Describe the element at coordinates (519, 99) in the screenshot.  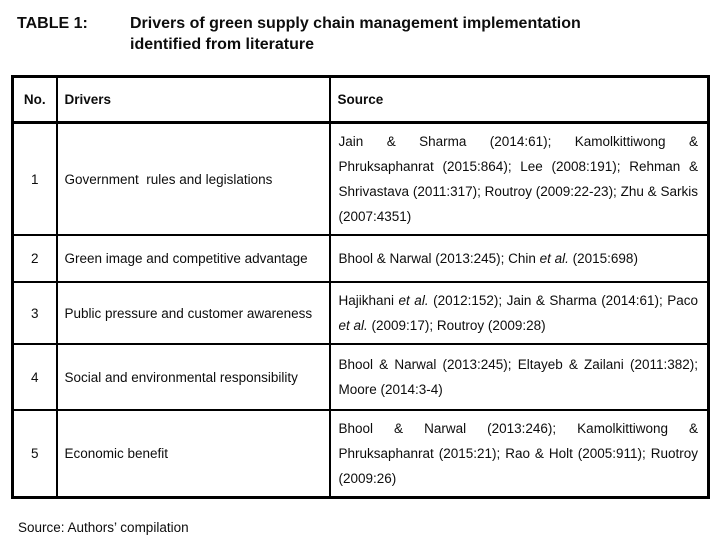
I see `header-source: Source` at that location.